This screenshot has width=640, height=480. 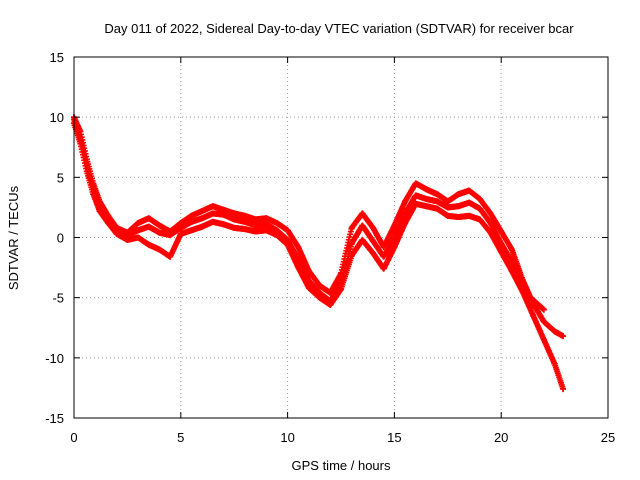 What do you see at coordinates (394, 437) in the screenshot?
I see `x-tick-label: 15` at bounding box center [394, 437].